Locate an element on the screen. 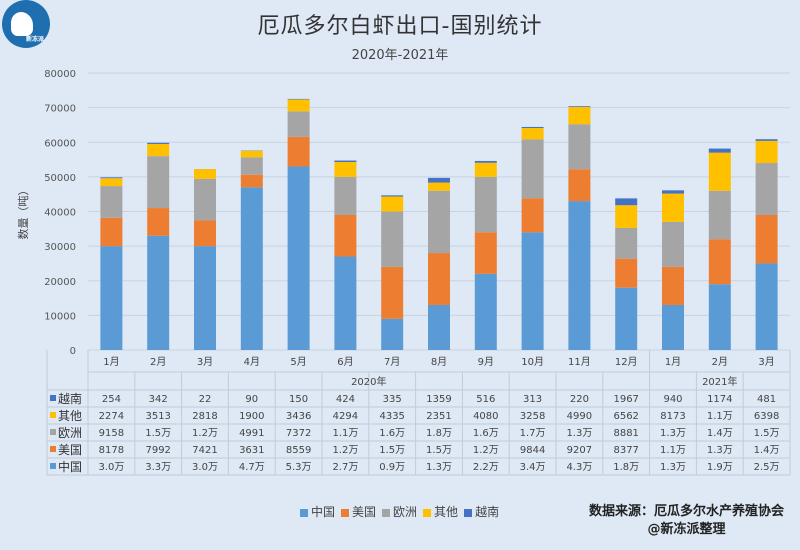 This screenshot has height=550, width=800. month-label: 7月 is located at coordinates (392, 362).